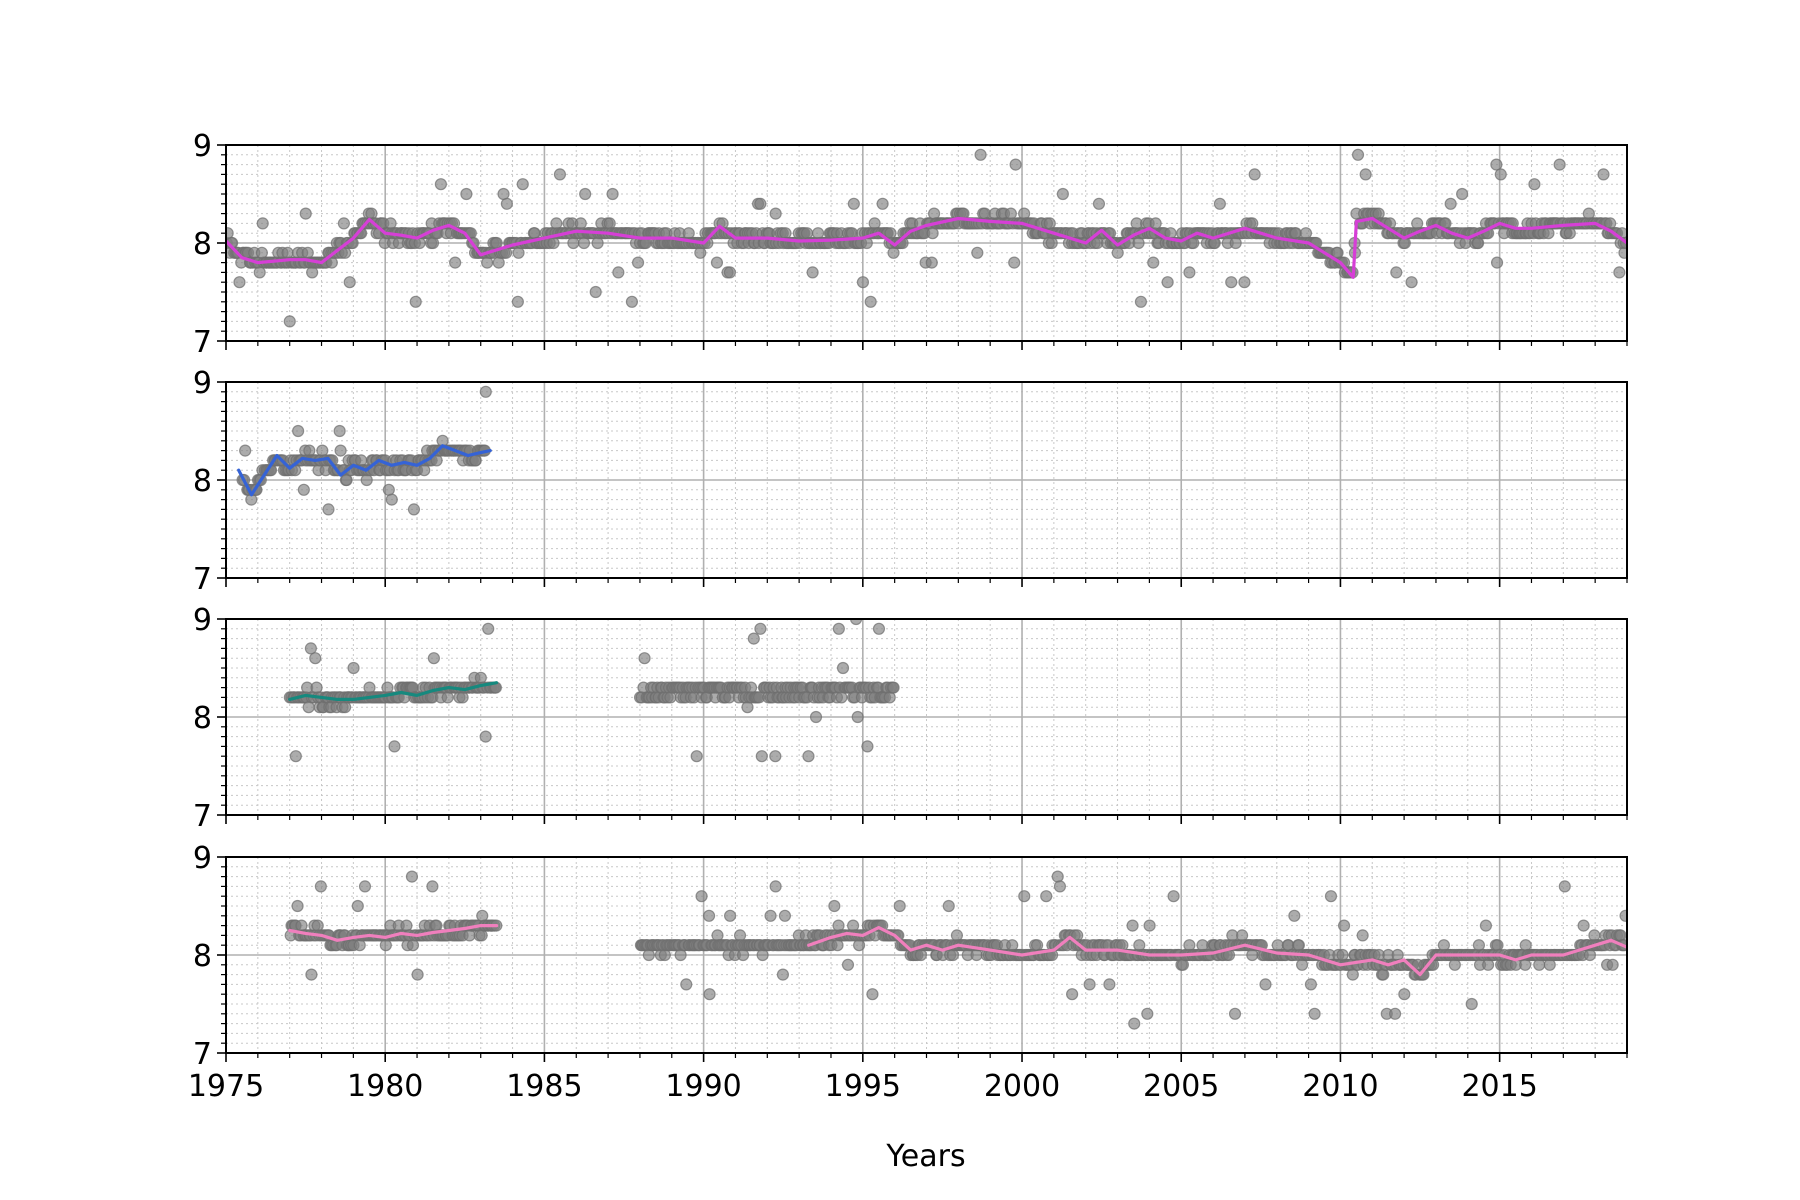  What do you see at coordinates (863, 1086) in the screenshot?
I see `x-tick-label: 1995` at bounding box center [863, 1086].